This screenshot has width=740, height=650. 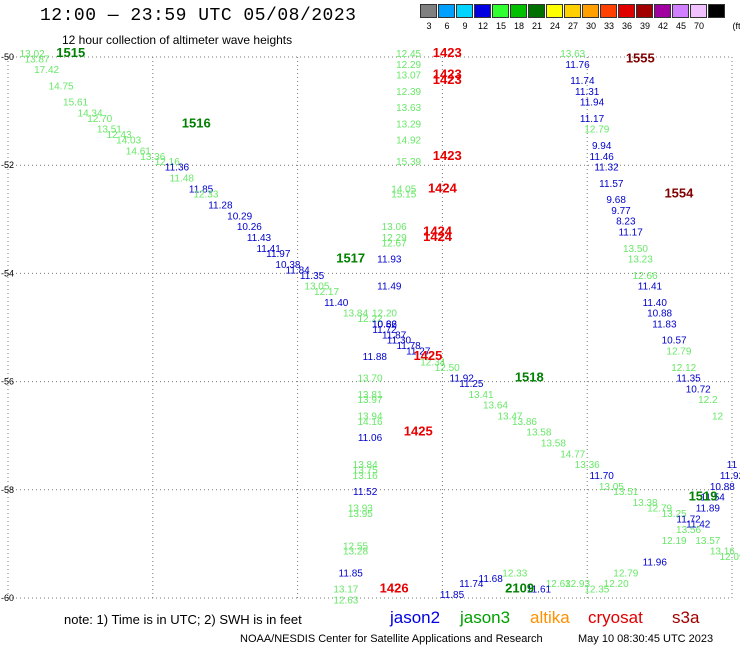 What do you see at coordinates (369, 319) in the screenshot?
I see `wave-height-point: 12.22` at bounding box center [369, 319].